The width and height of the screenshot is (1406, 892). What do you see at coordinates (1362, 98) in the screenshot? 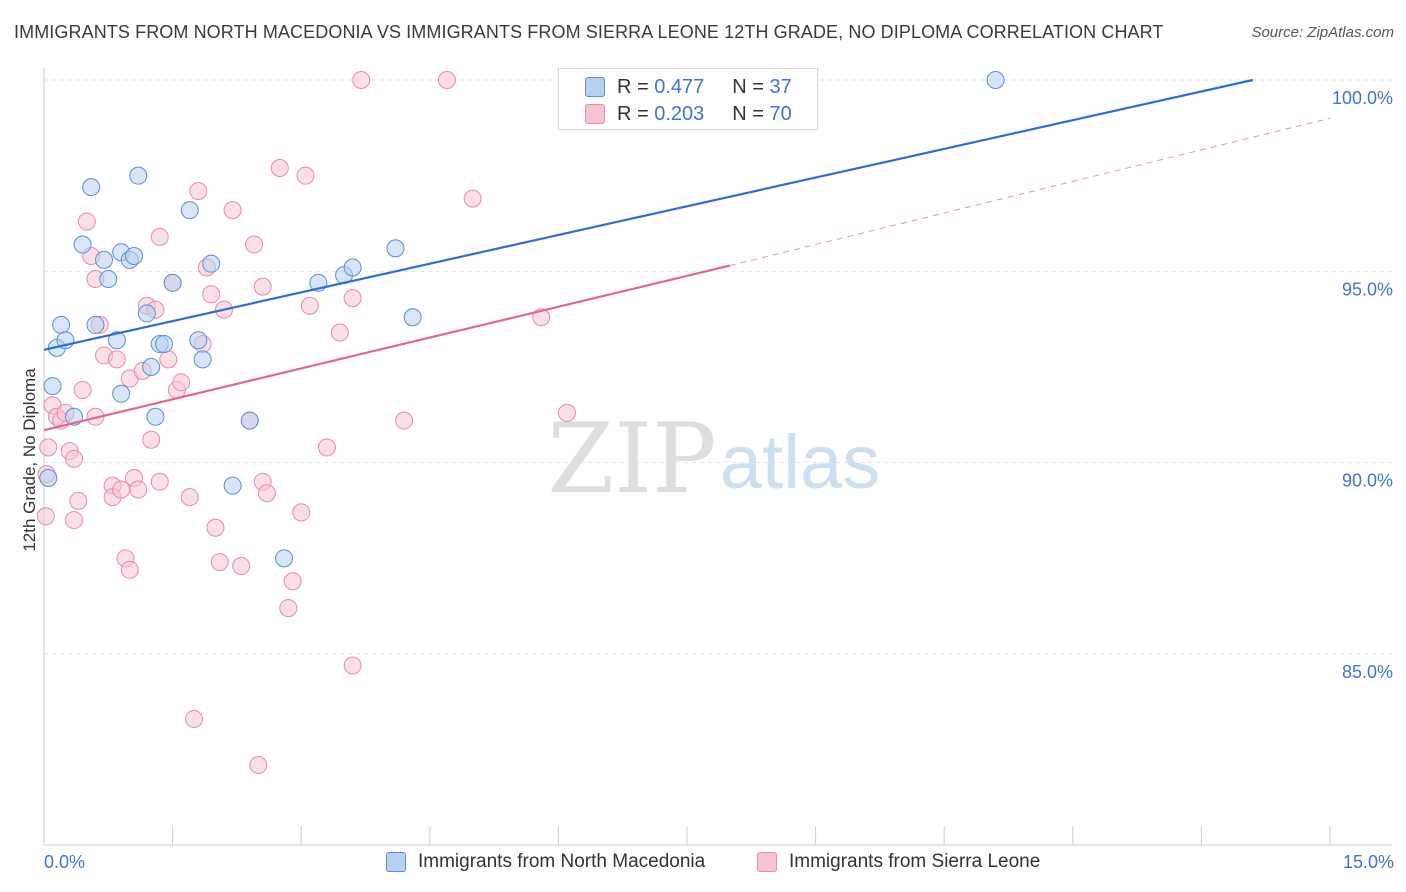
I see `y-tick-label: 100.0%` at bounding box center [1362, 98].